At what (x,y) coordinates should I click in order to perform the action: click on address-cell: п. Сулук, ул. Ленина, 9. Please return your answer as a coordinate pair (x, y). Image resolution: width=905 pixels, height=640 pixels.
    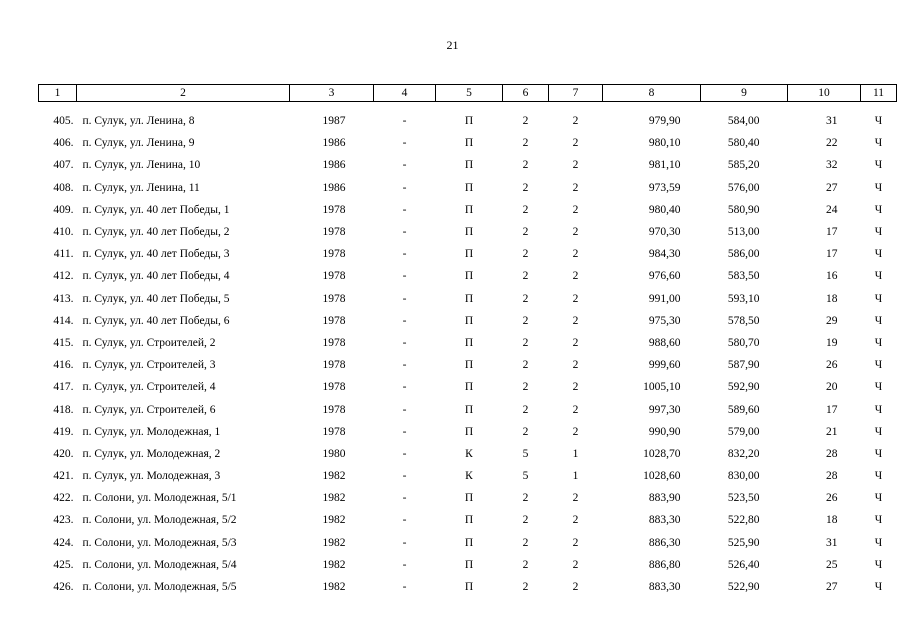
    Looking at the image, I should click on (138, 143).